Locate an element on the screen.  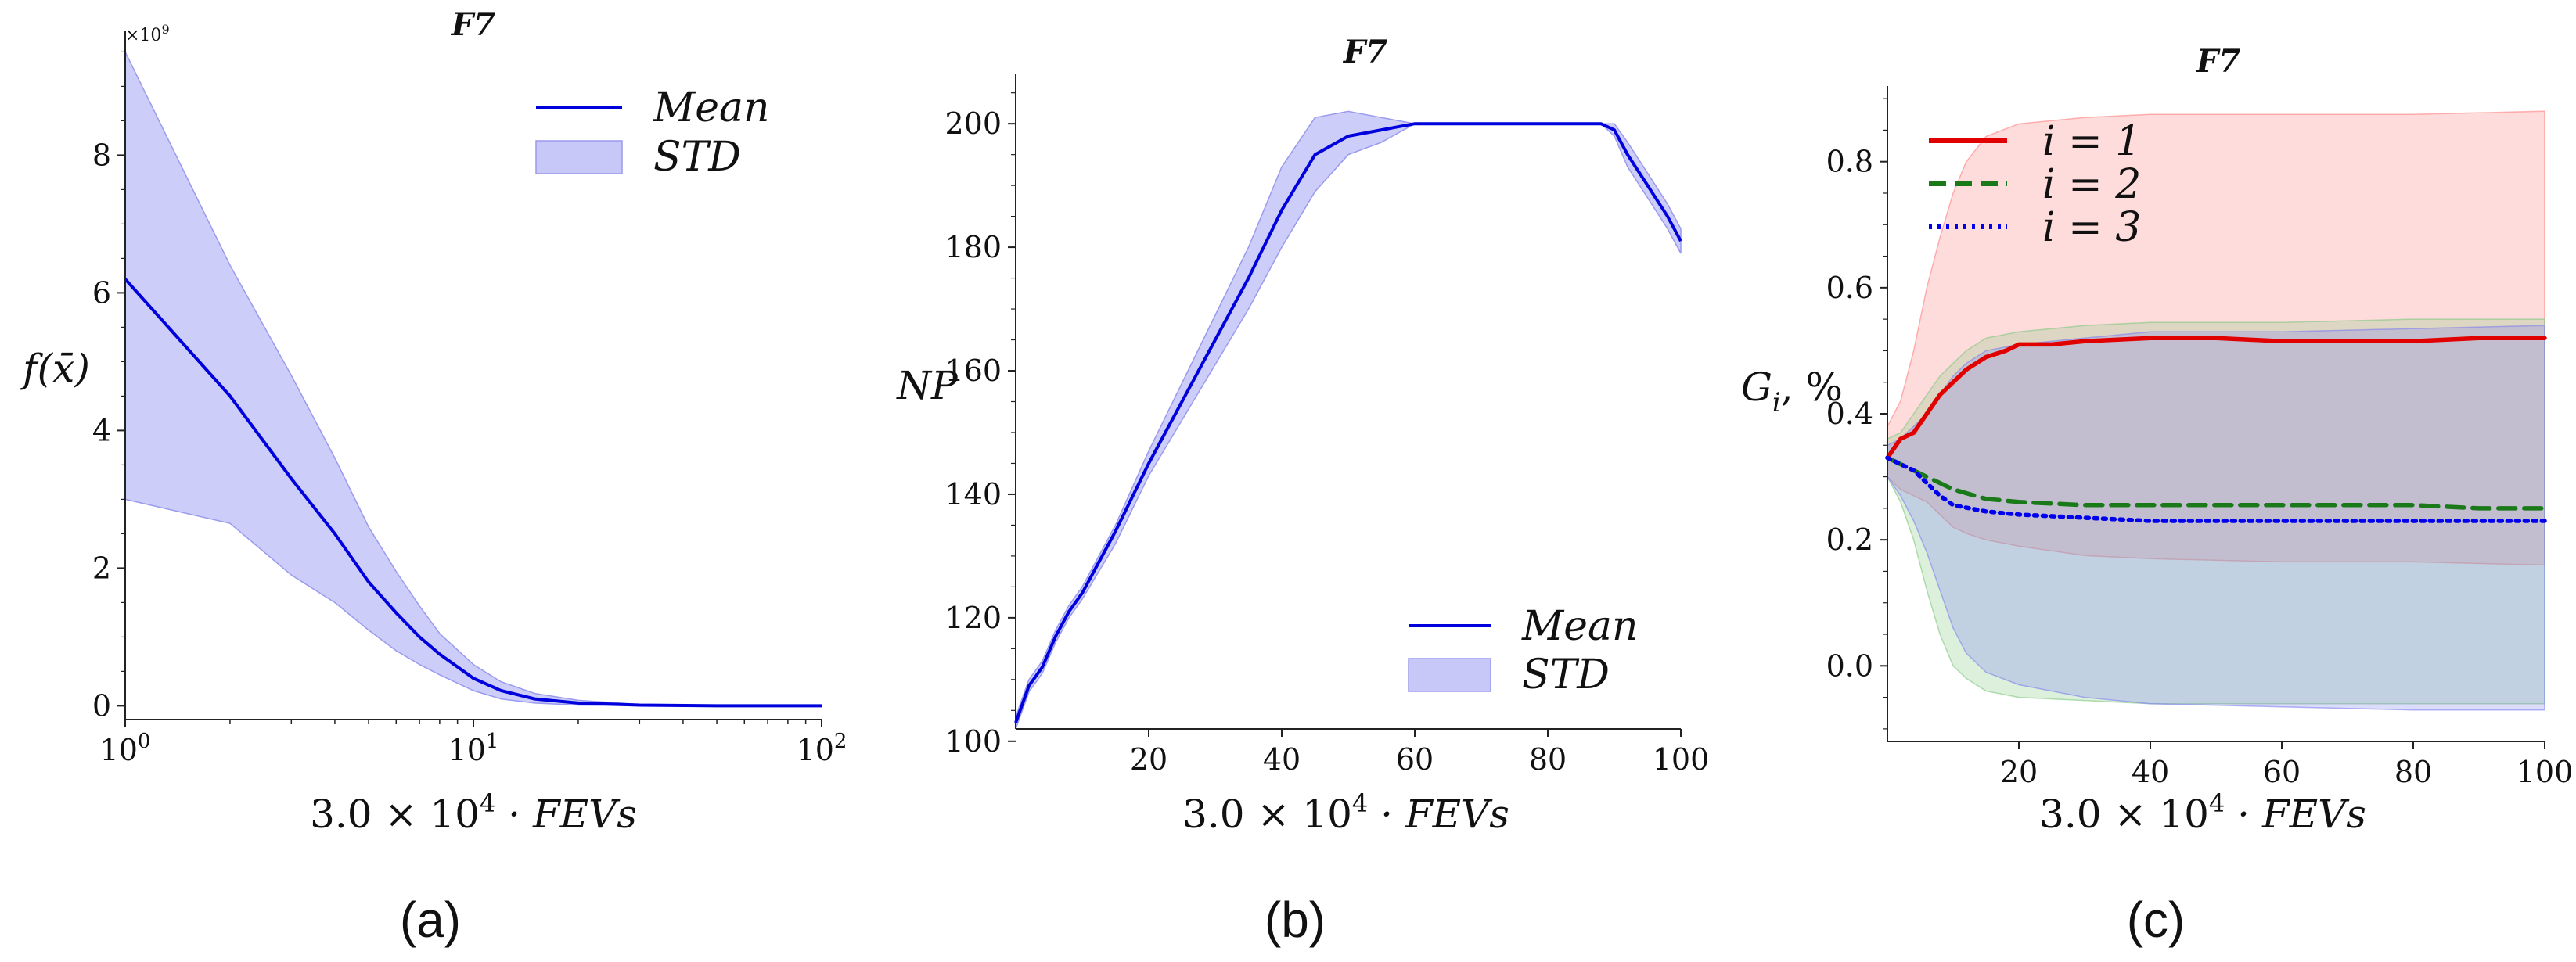
legend-i1-label: i = 1 is located at coordinates (2091, 141).